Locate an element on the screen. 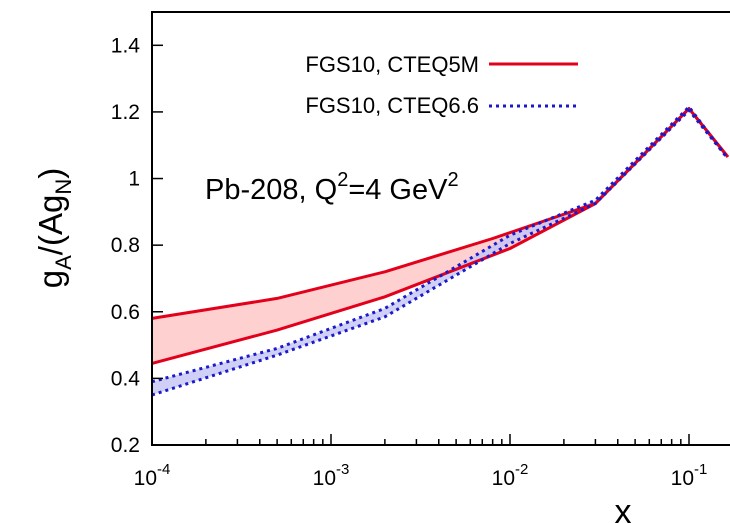 This screenshot has width=730, height=523. y-title-mid: /(Ag is located at coordinates (50, 225).